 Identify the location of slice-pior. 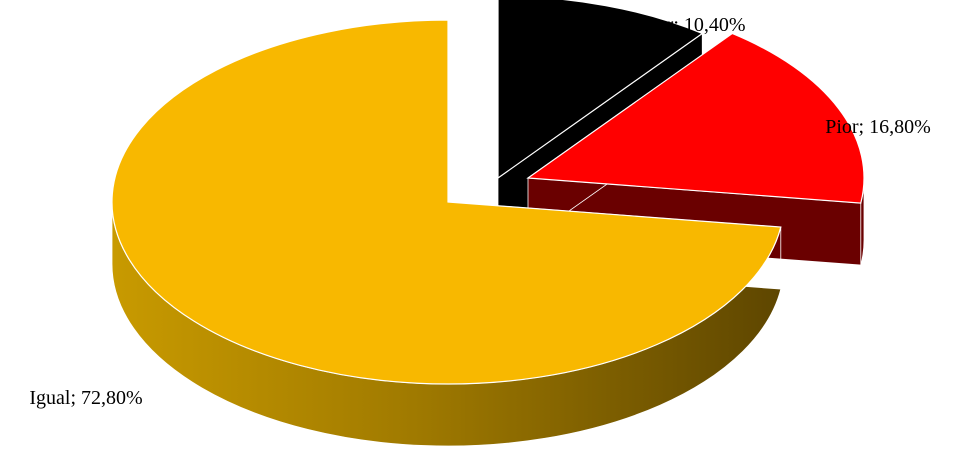
(695, 118).